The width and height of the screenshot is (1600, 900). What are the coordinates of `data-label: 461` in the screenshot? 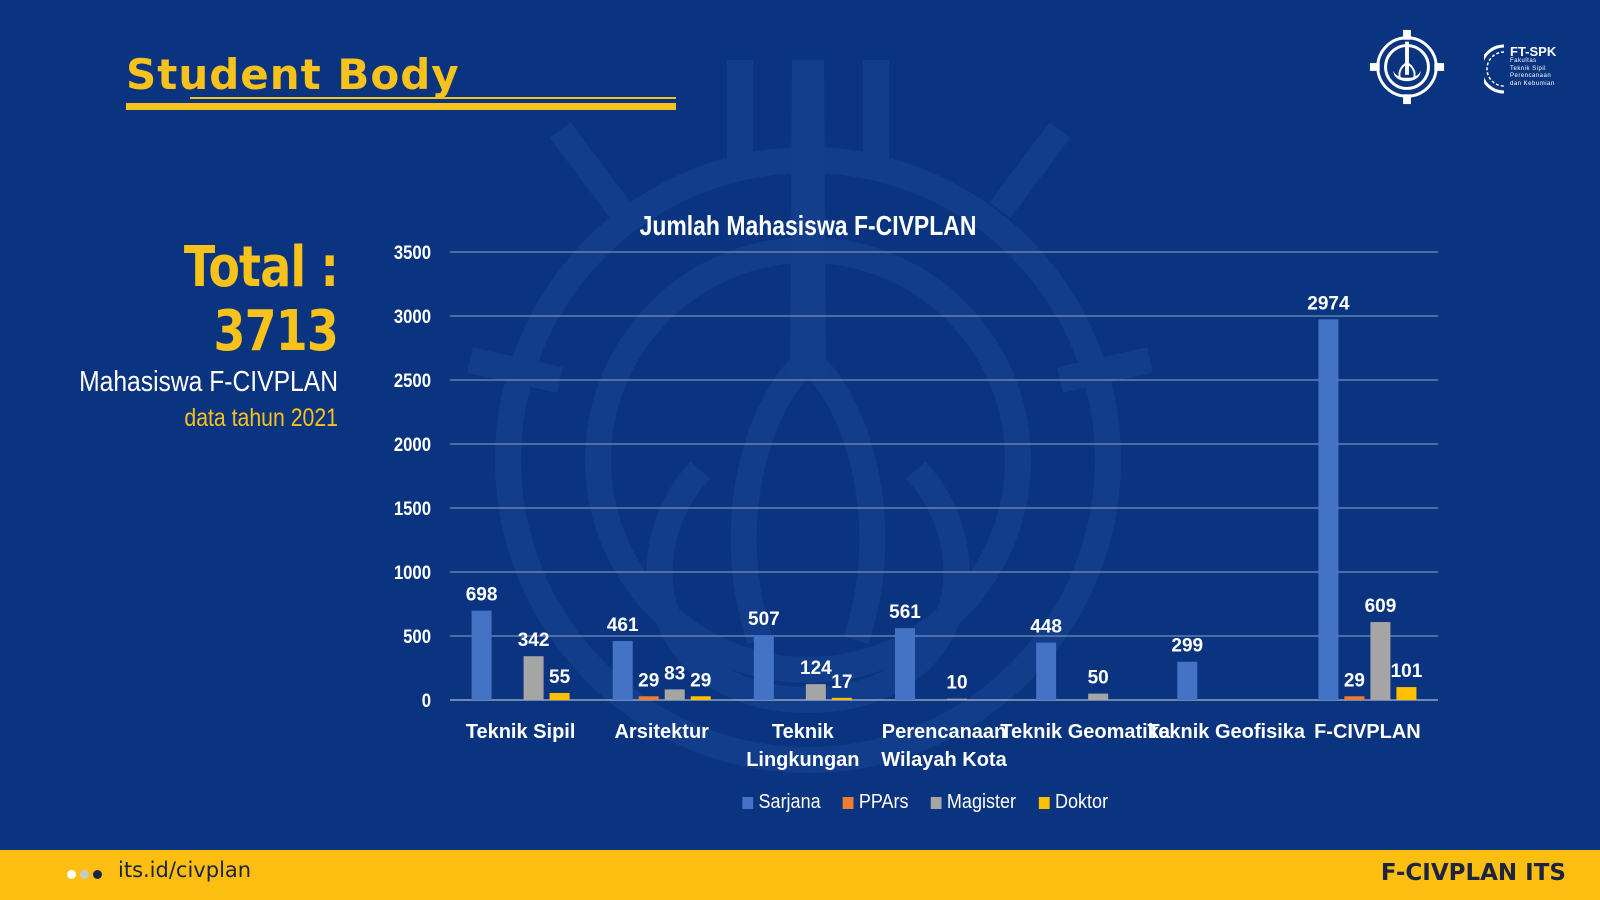 It's located at (623, 625).